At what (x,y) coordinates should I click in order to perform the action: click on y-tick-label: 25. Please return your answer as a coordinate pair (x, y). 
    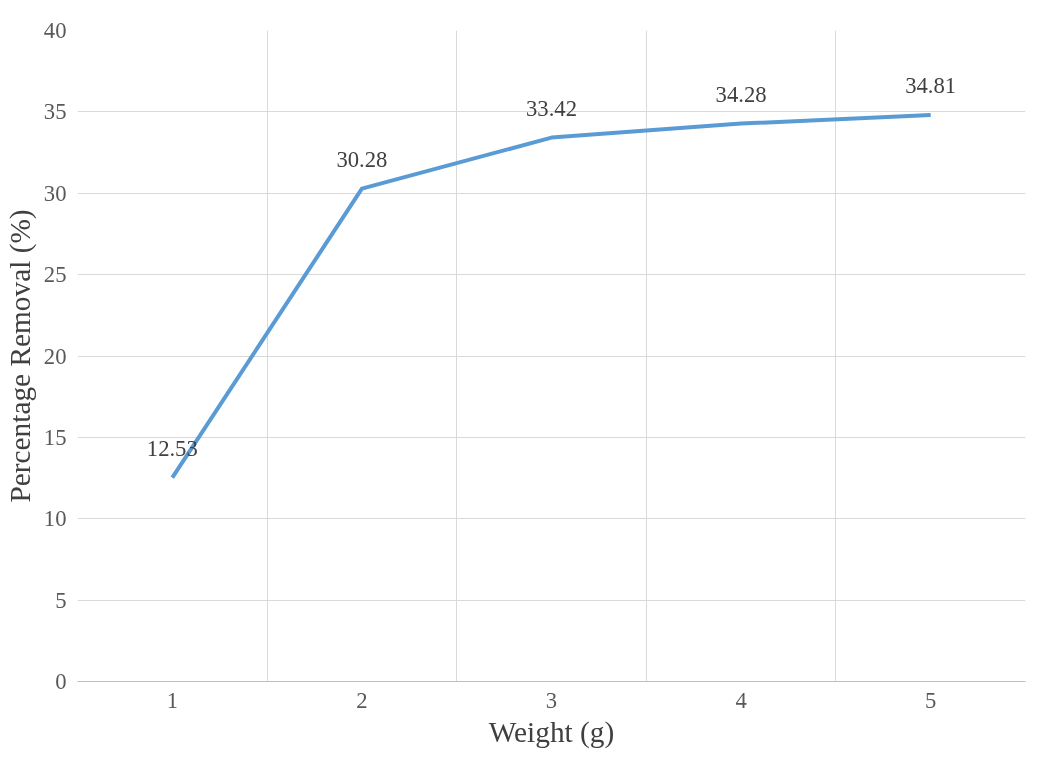
    Looking at the image, I should click on (55, 275).